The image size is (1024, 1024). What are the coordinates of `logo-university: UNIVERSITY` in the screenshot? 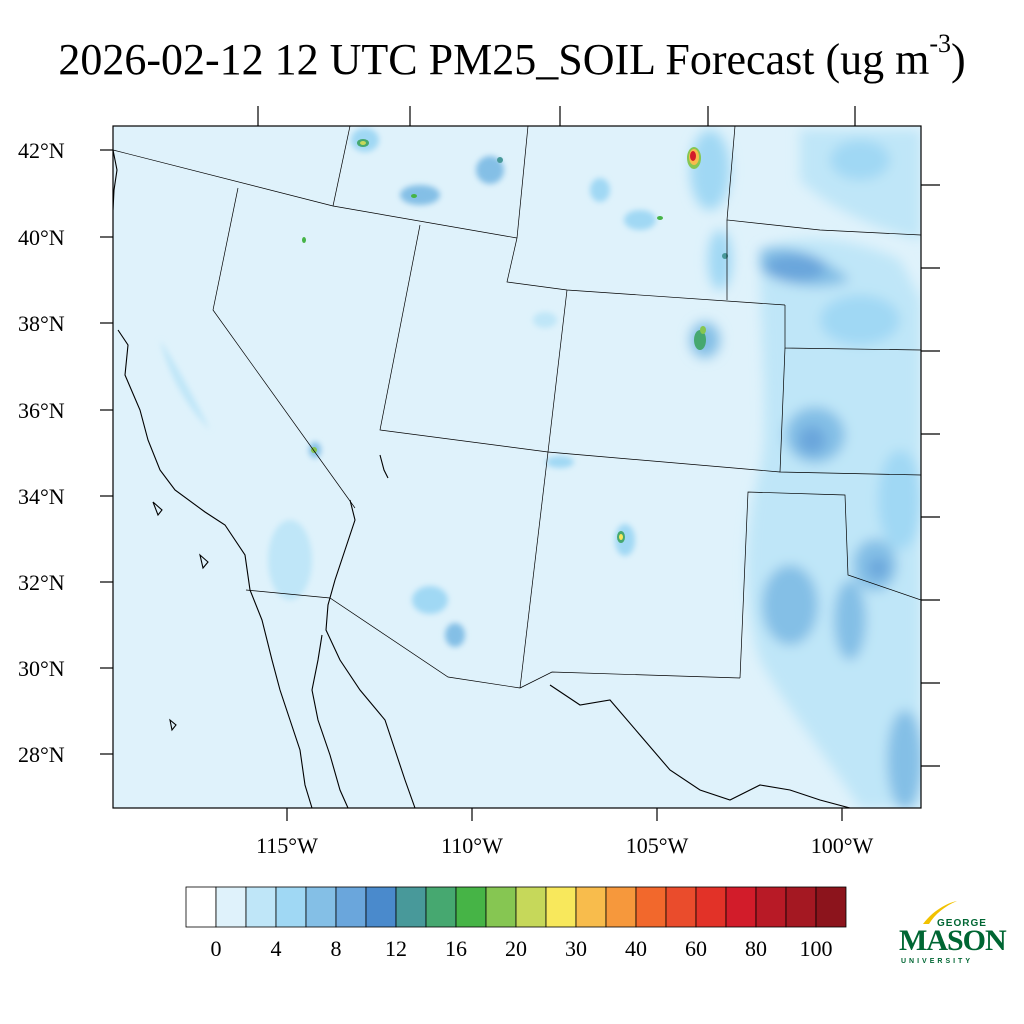 It's located at (937, 961).